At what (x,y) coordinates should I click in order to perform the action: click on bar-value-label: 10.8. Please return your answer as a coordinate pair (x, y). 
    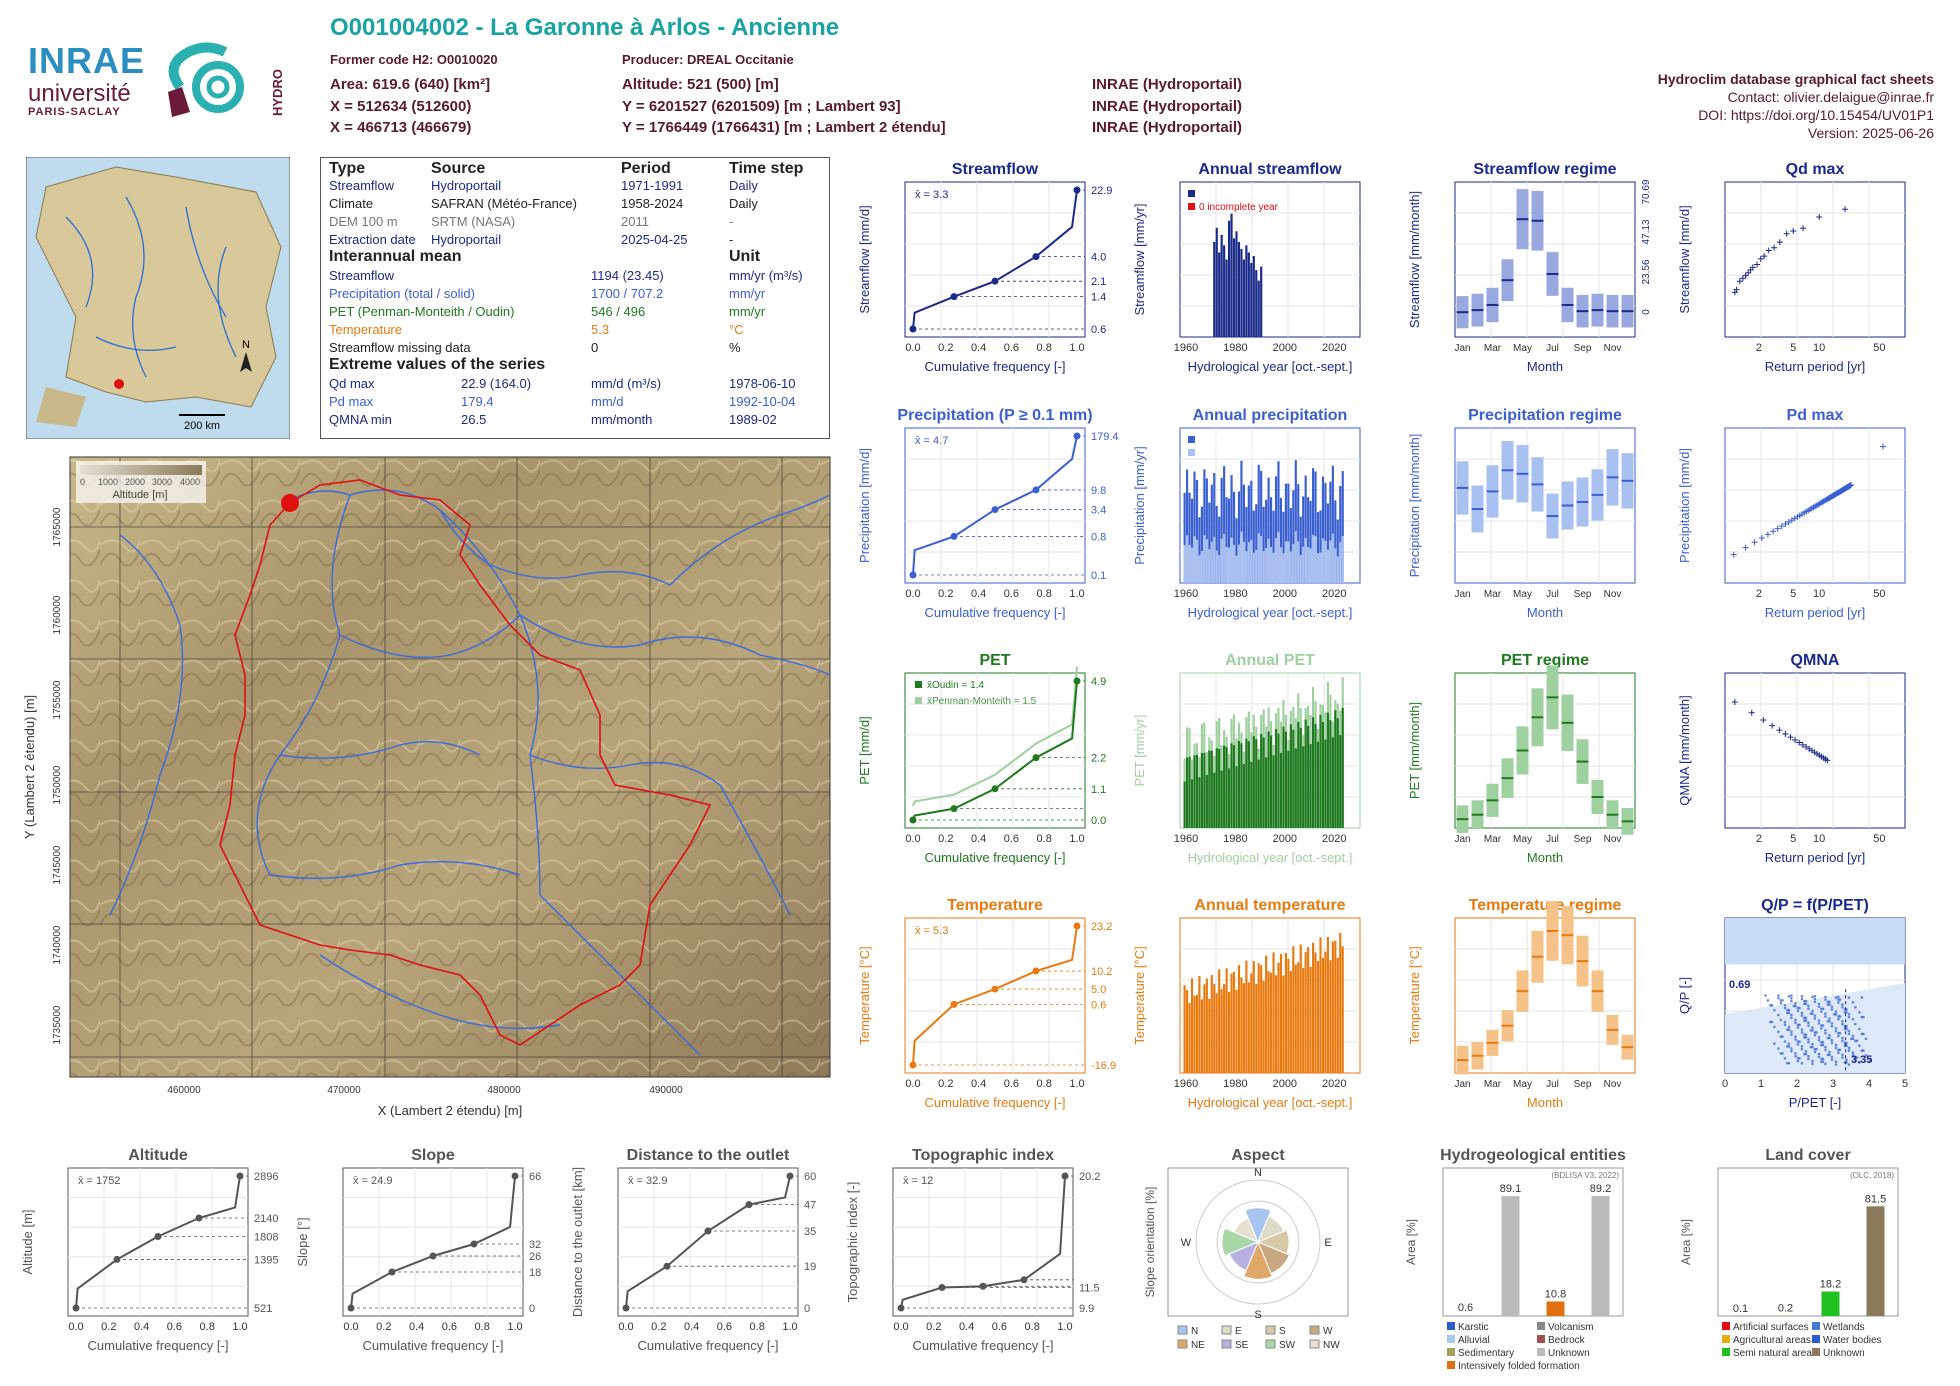
    Looking at the image, I should click on (1555, 1294).